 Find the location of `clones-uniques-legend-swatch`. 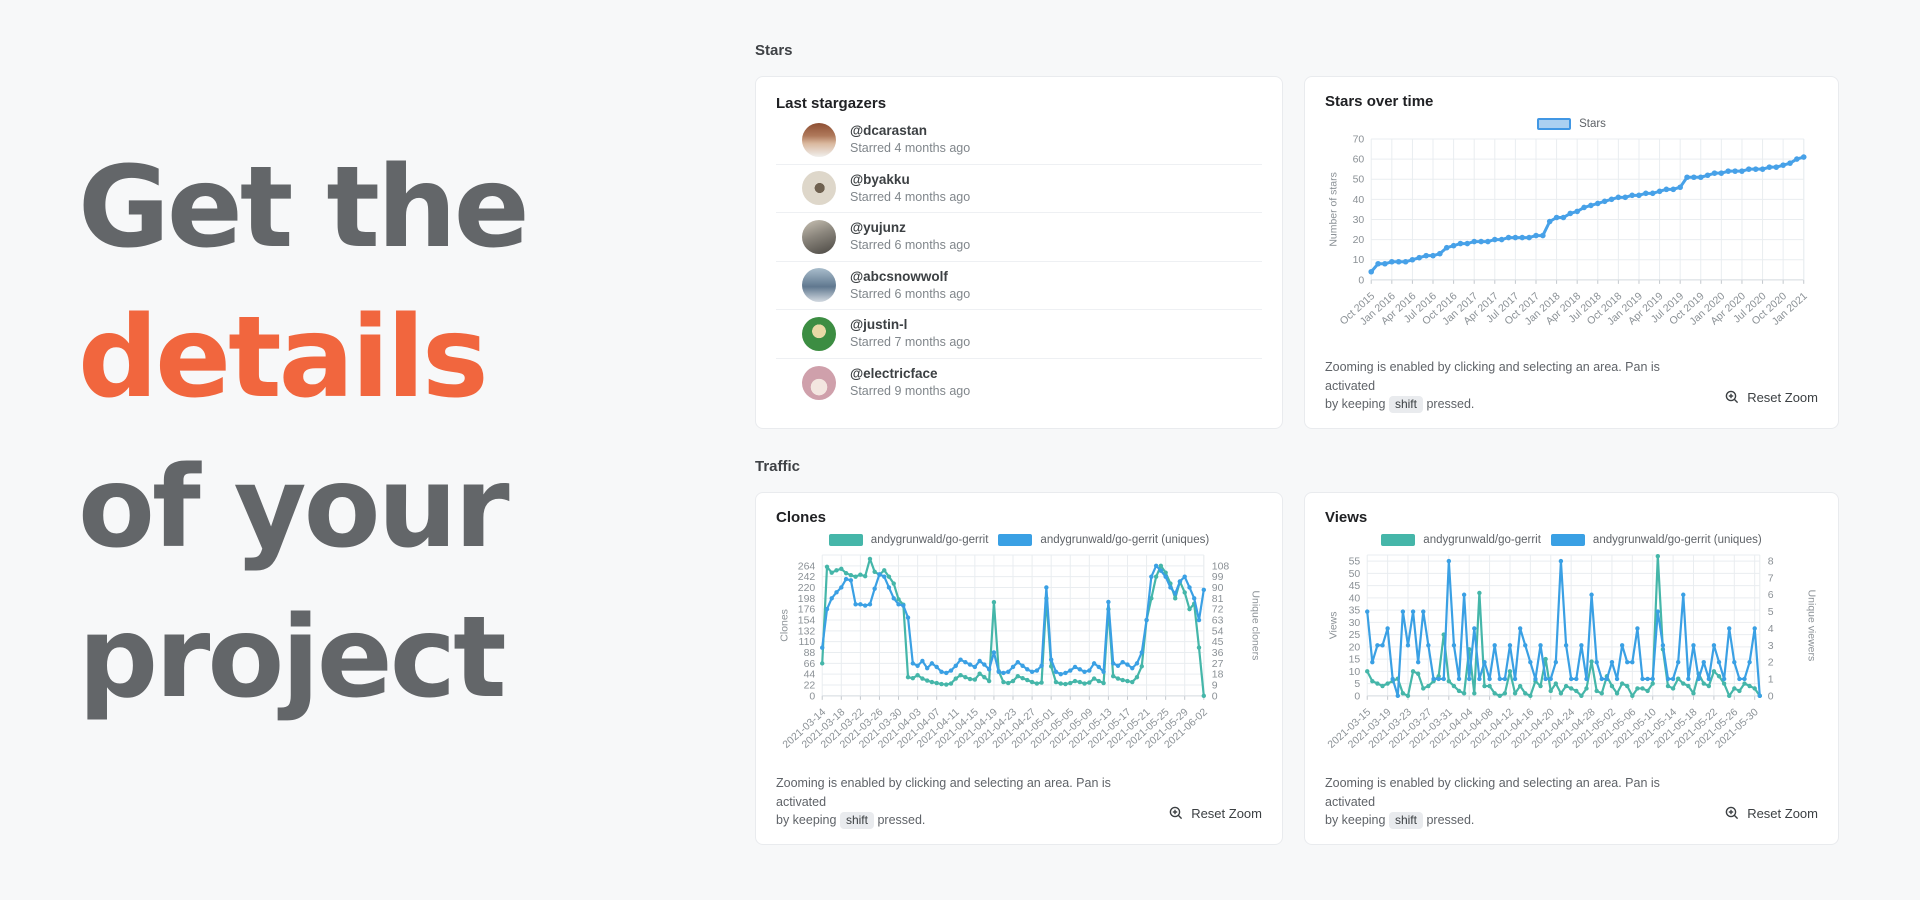

clones-uniques-legend-swatch is located at coordinates (1015, 540).